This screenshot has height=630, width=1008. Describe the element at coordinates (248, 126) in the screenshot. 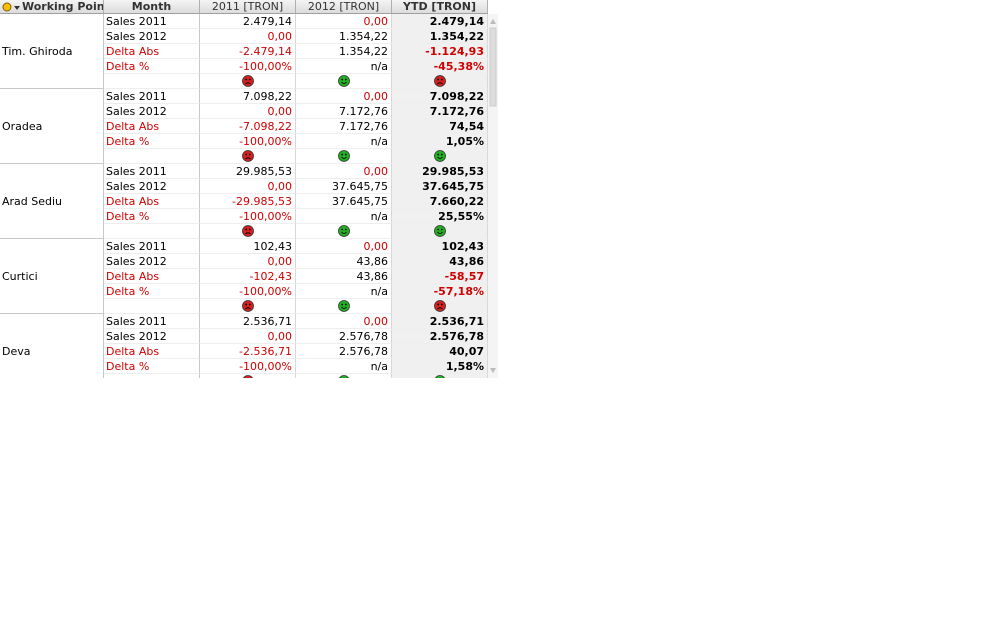

I see `value-cell: -7.098,22` at that location.